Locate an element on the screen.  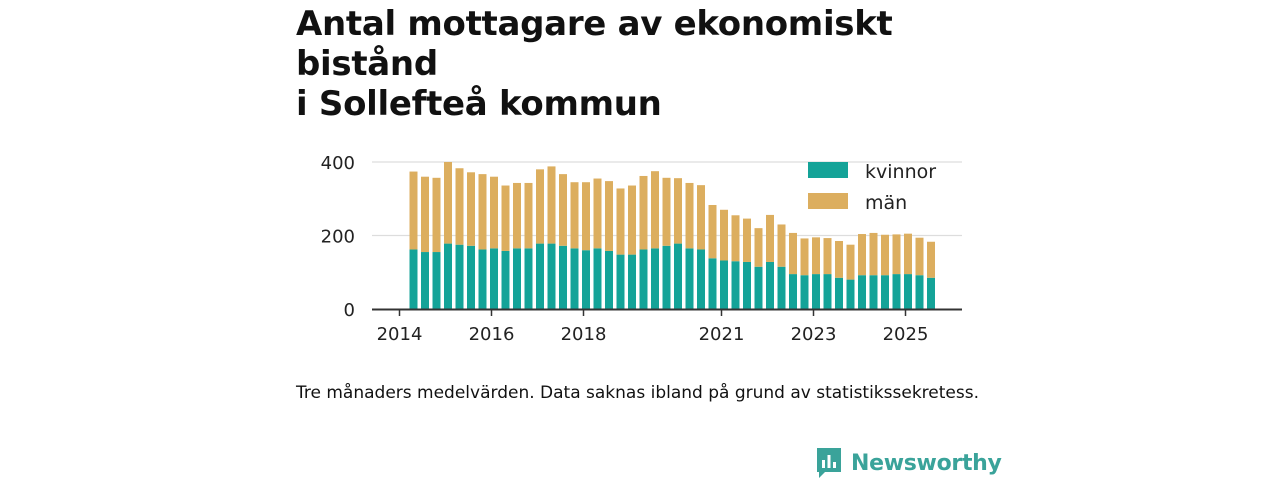
legend-swatch-kvinnor is located at coordinates (828, 170).